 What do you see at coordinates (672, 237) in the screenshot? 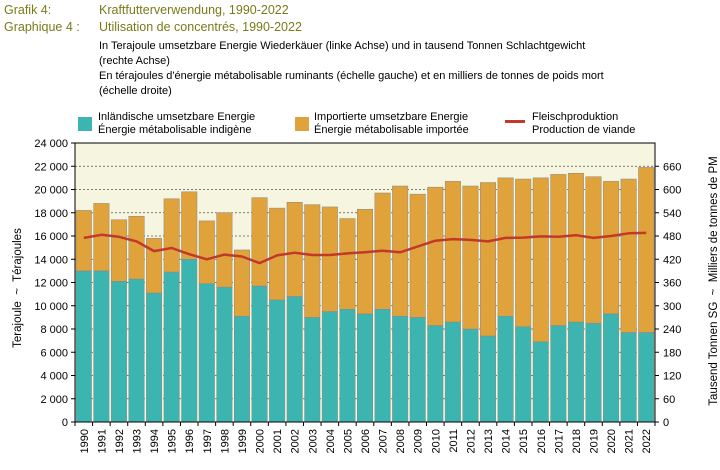
I see `right-axis-tick-label: 480` at bounding box center [672, 237].